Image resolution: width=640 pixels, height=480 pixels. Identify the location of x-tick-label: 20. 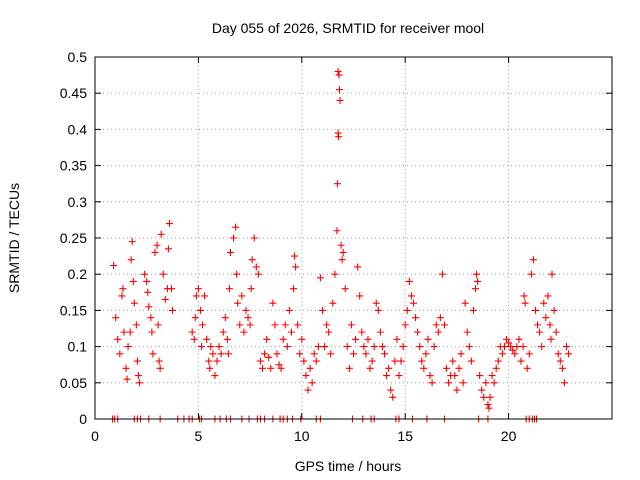
(509, 436).